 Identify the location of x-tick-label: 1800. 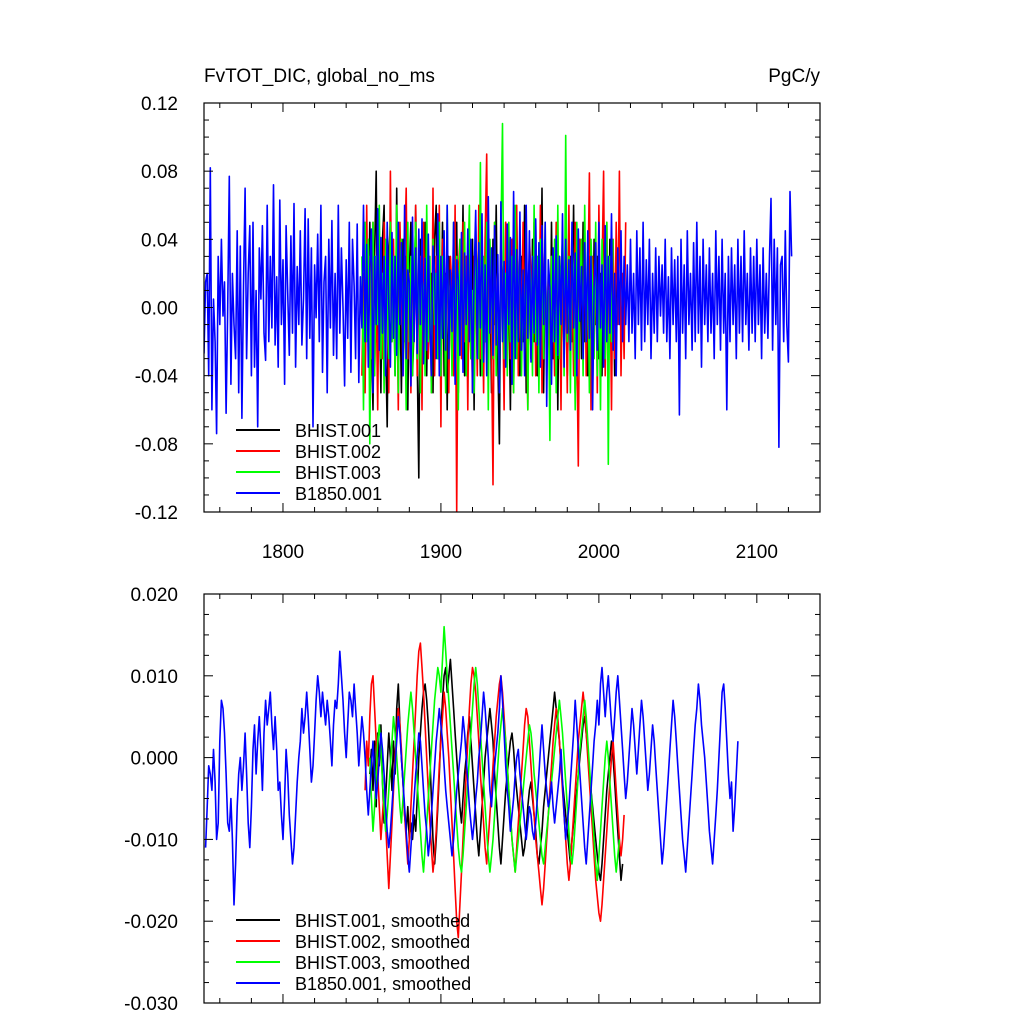
(283, 552).